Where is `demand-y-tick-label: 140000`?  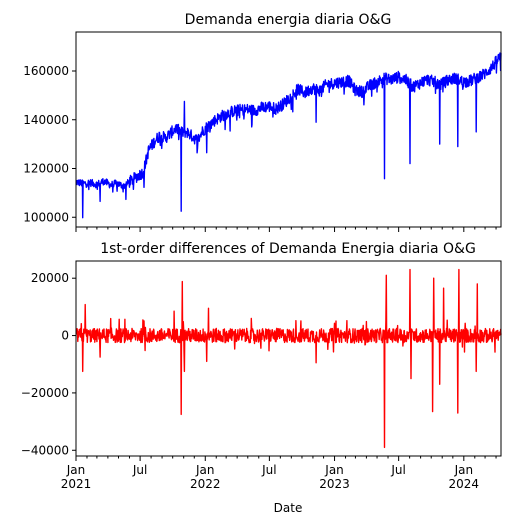
demand-y-tick-label: 140000 is located at coordinates (46, 120).